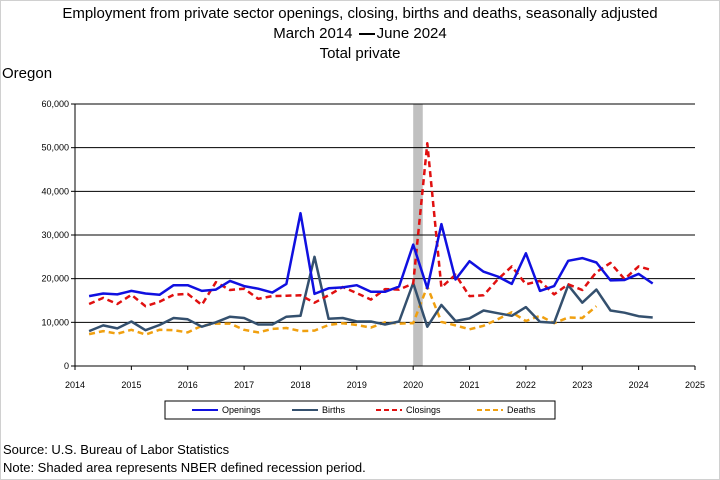 This screenshot has width=720, height=480. What do you see at coordinates (360, 410) in the screenshot?
I see `legend-box` at bounding box center [360, 410].